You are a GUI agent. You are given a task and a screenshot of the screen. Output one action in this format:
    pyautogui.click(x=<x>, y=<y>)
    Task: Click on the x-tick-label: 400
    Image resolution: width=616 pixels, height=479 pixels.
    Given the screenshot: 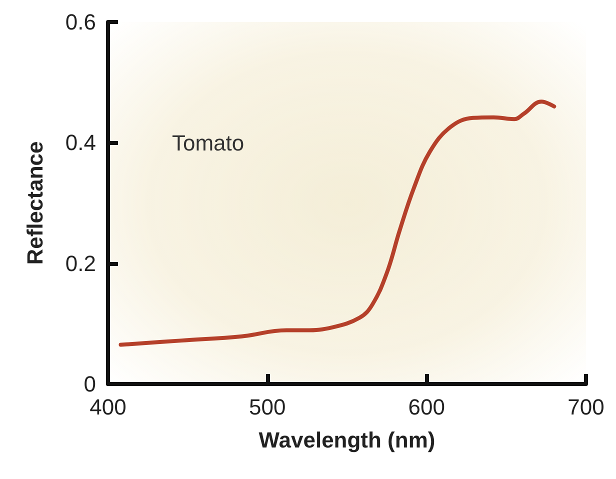 What is the action you would take?
    pyautogui.click(x=108, y=407)
    